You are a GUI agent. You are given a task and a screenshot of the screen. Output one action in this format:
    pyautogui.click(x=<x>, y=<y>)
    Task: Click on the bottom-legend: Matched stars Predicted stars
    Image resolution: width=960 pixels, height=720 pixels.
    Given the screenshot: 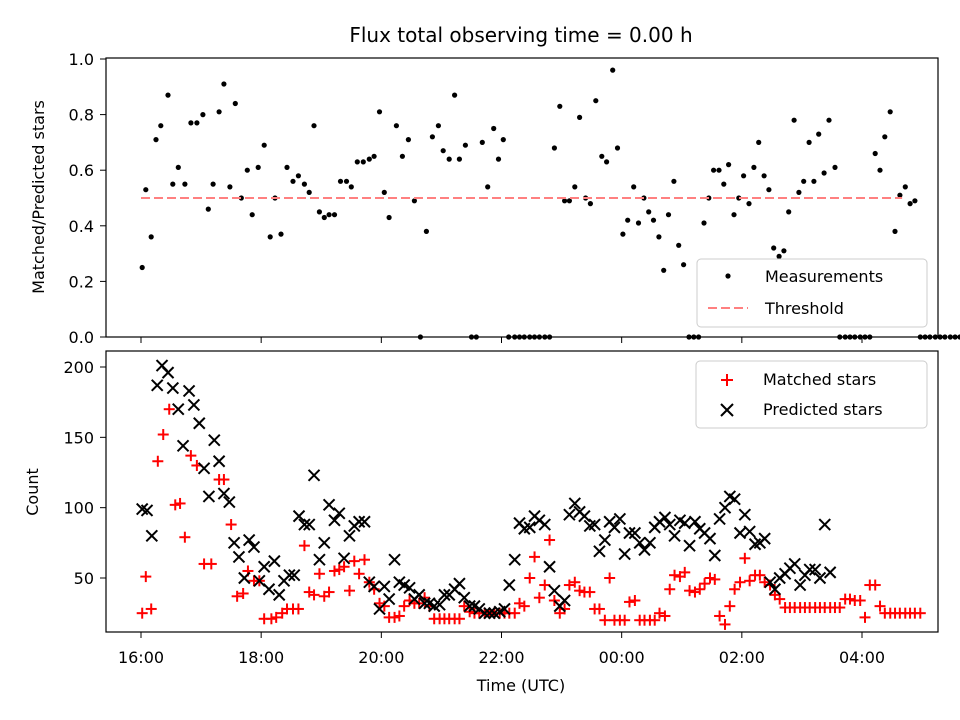 What is the action you would take?
    pyautogui.click(x=811, y=394)
    